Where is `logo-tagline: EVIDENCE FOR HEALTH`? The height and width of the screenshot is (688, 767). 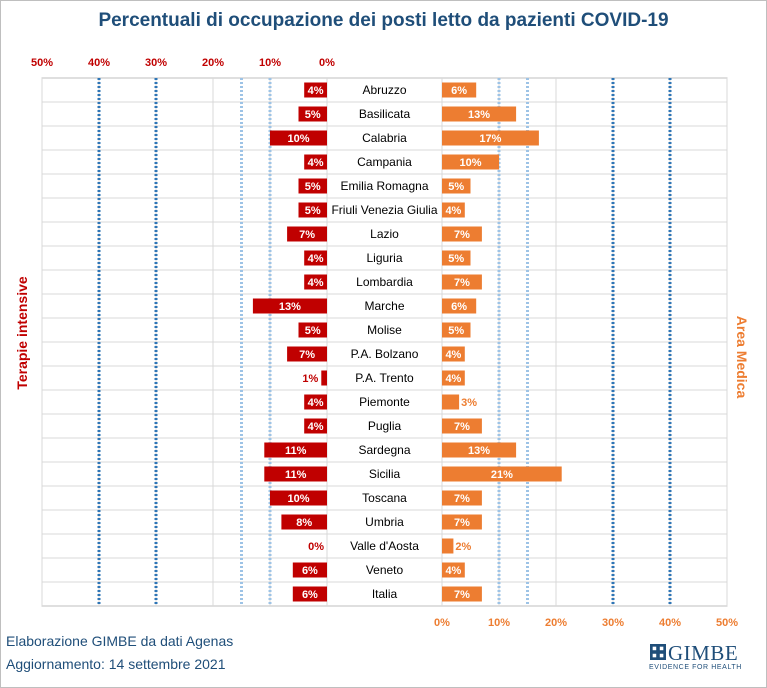
logo-tagline: EVIDENCE FOR HEALTH is located at coordinates (695, 667).